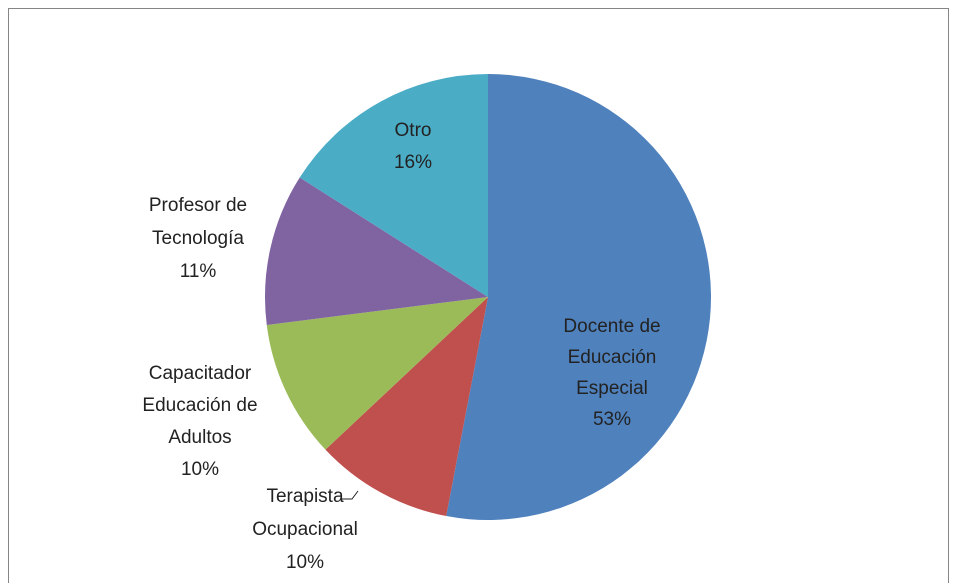 The height and width of the screenshot is (583, 957). I want to click on slice-label: Ocupacional, so click(305, 529).